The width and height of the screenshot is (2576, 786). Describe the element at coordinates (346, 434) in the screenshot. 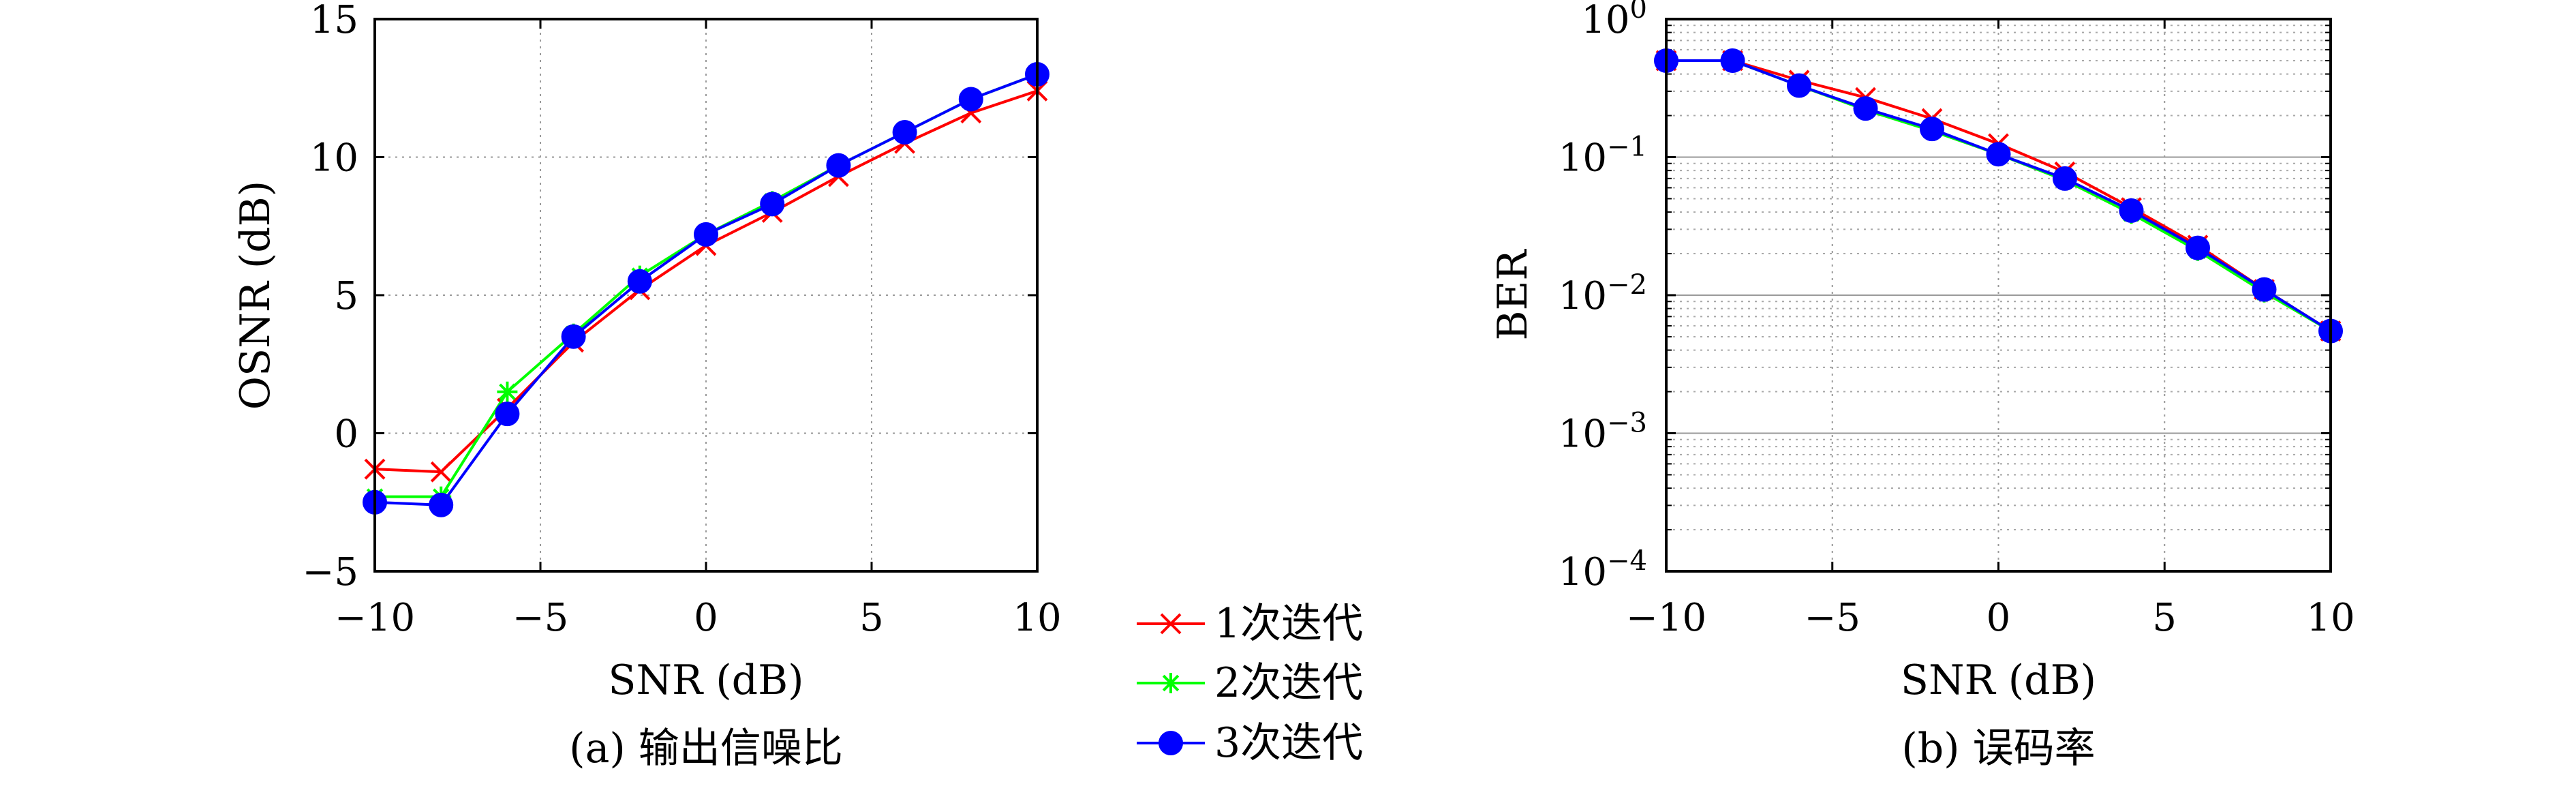

I see `y-tick-label: 0` at that location.